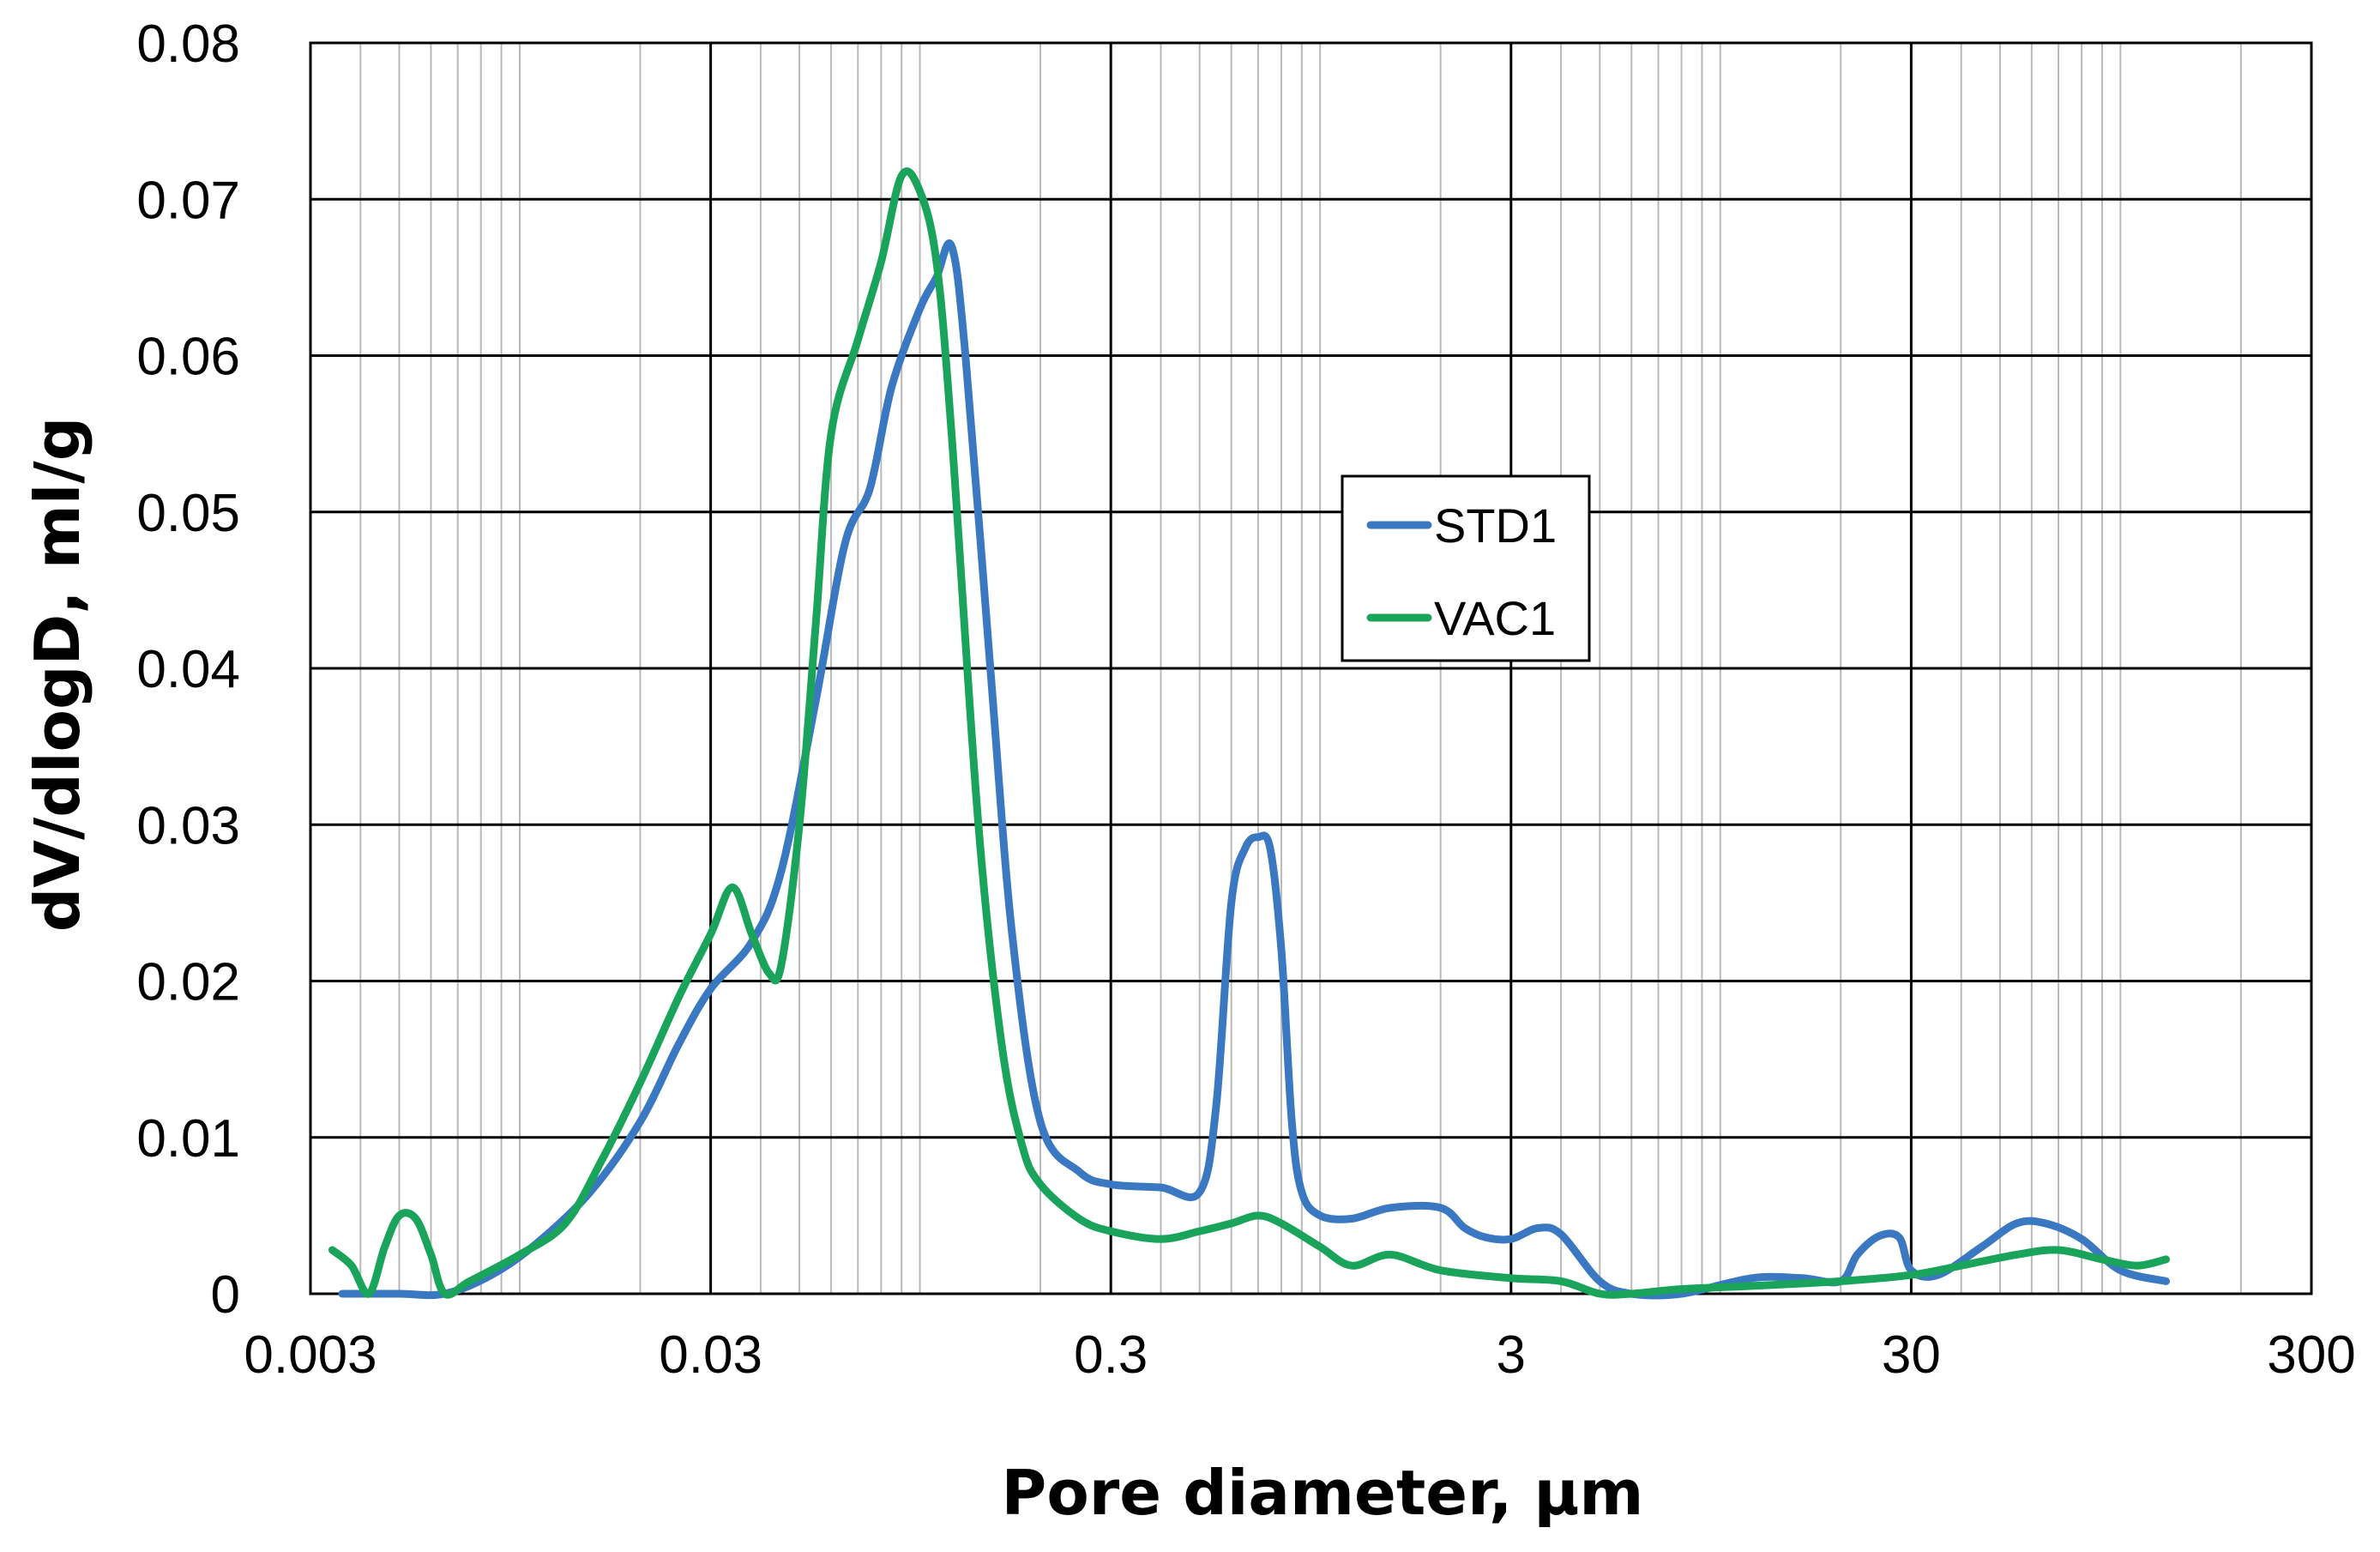 The image size is (2380, 1552). What do you see at coordinates (188, 825) in the screenshot?
I see `y-tick-label: 0.03` at bounding box center [188, 825].